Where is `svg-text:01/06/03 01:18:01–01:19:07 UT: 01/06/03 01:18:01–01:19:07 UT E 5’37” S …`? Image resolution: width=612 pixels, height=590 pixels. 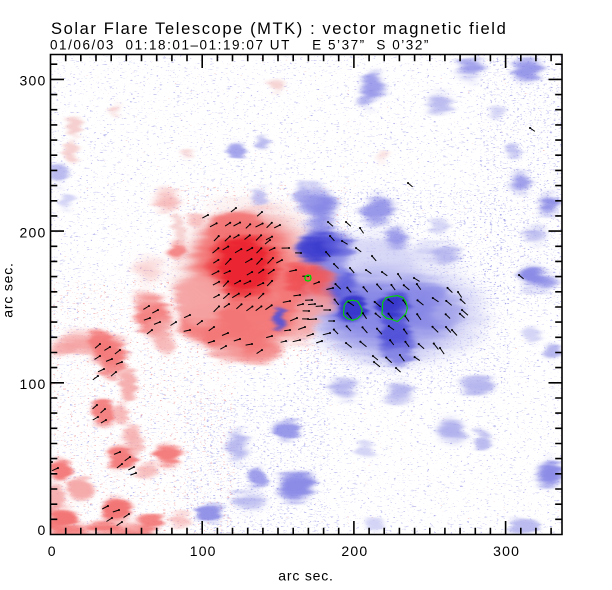
svg-text:01/06/03 01:18:01–01:19:07 UT: 01/06/03 01:18:01–01:19:07 UT E 5’37” S … is located at coordinates (240, 45).